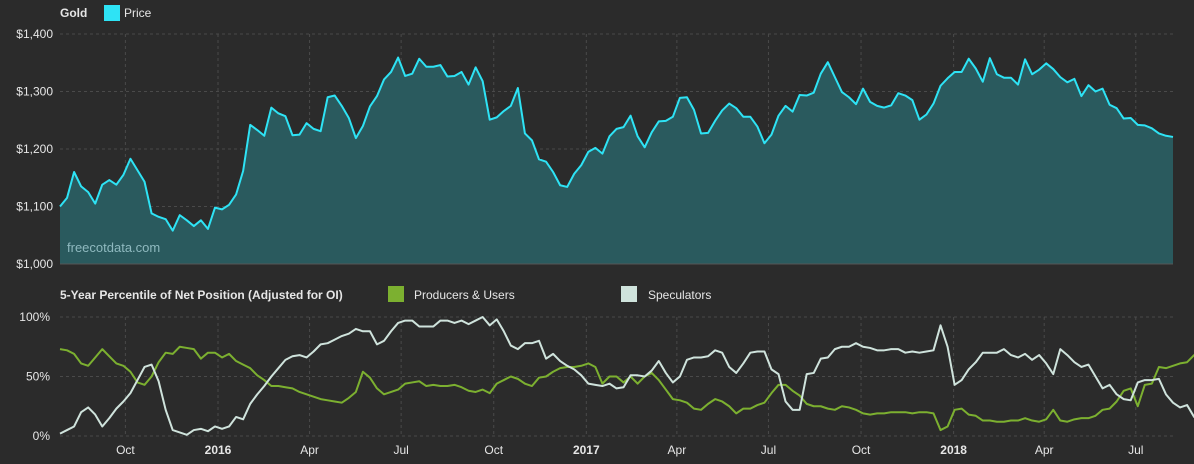 The height and width of the screenshot is (464, 1194). I want to click on x-tick-label: 2016, so click(218, 450).